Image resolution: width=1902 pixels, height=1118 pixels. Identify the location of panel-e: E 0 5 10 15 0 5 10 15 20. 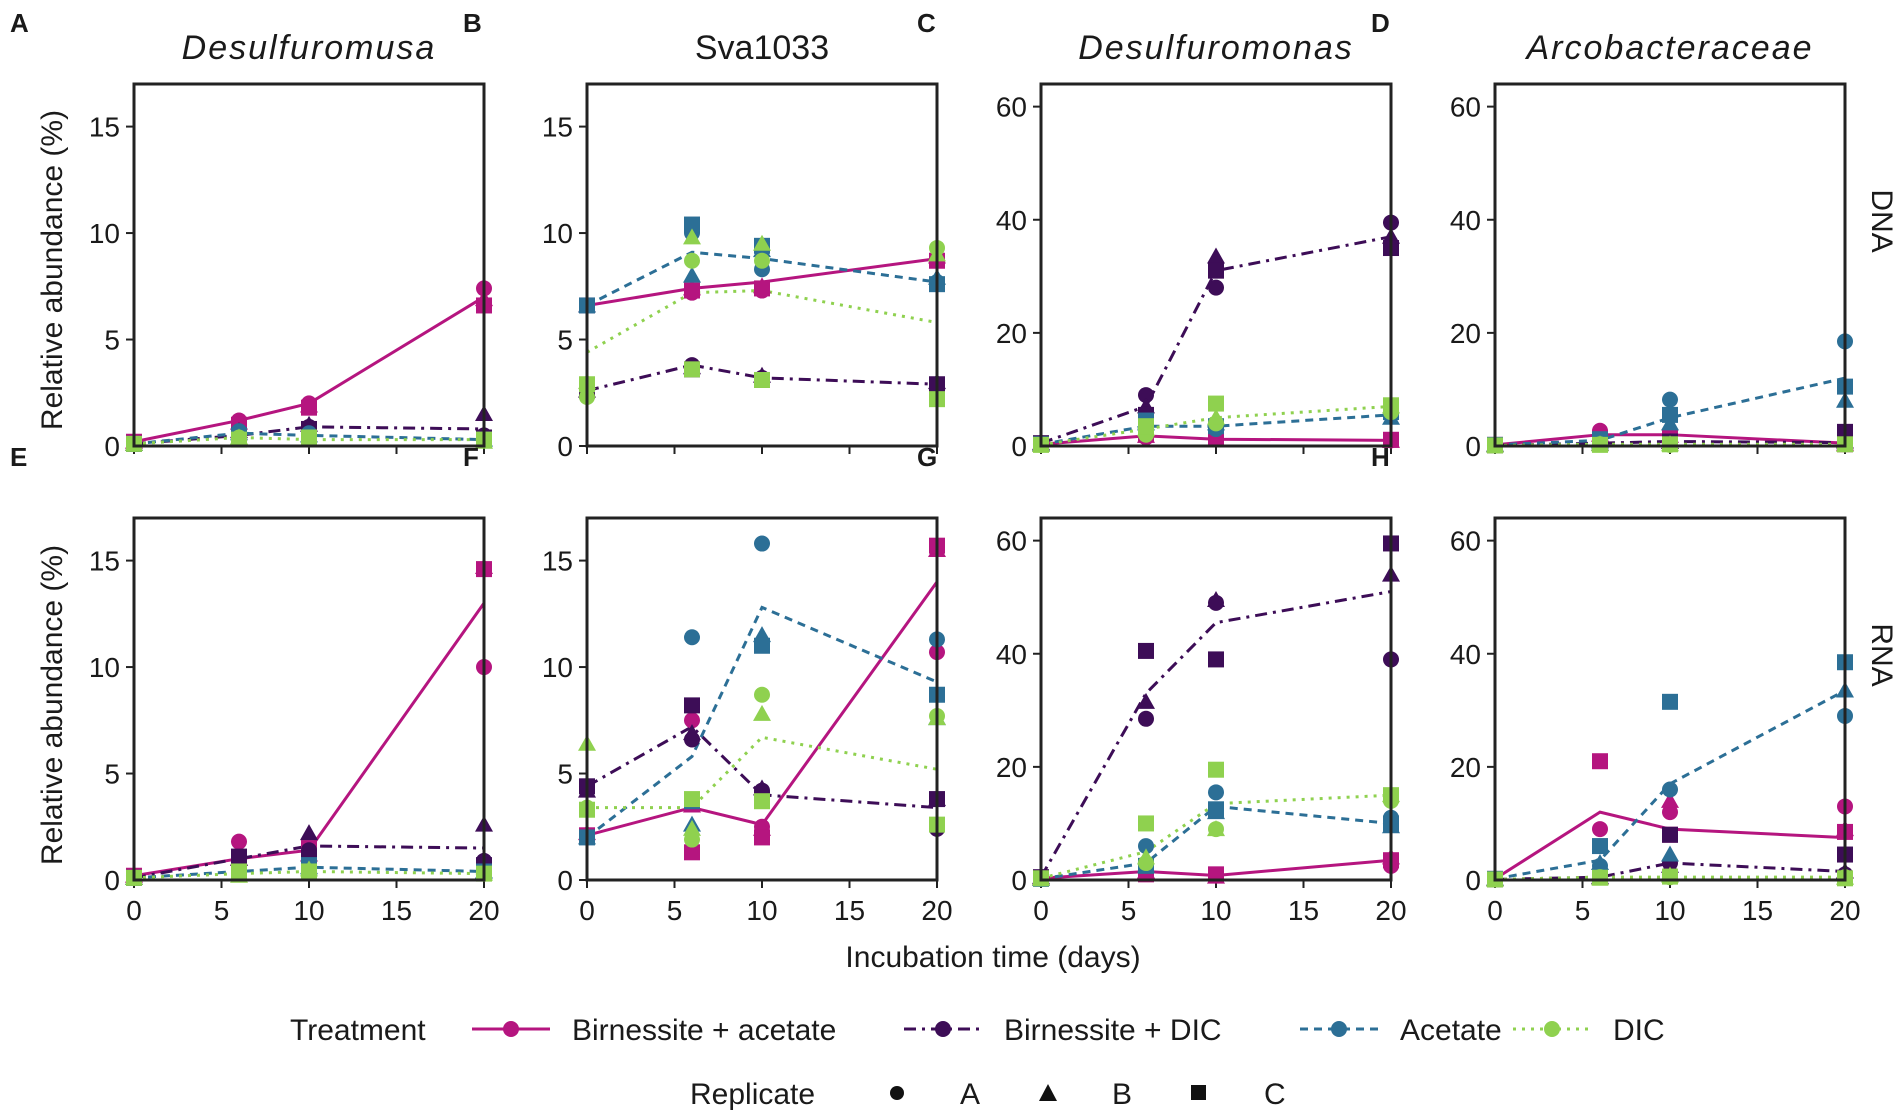
(255, 684).